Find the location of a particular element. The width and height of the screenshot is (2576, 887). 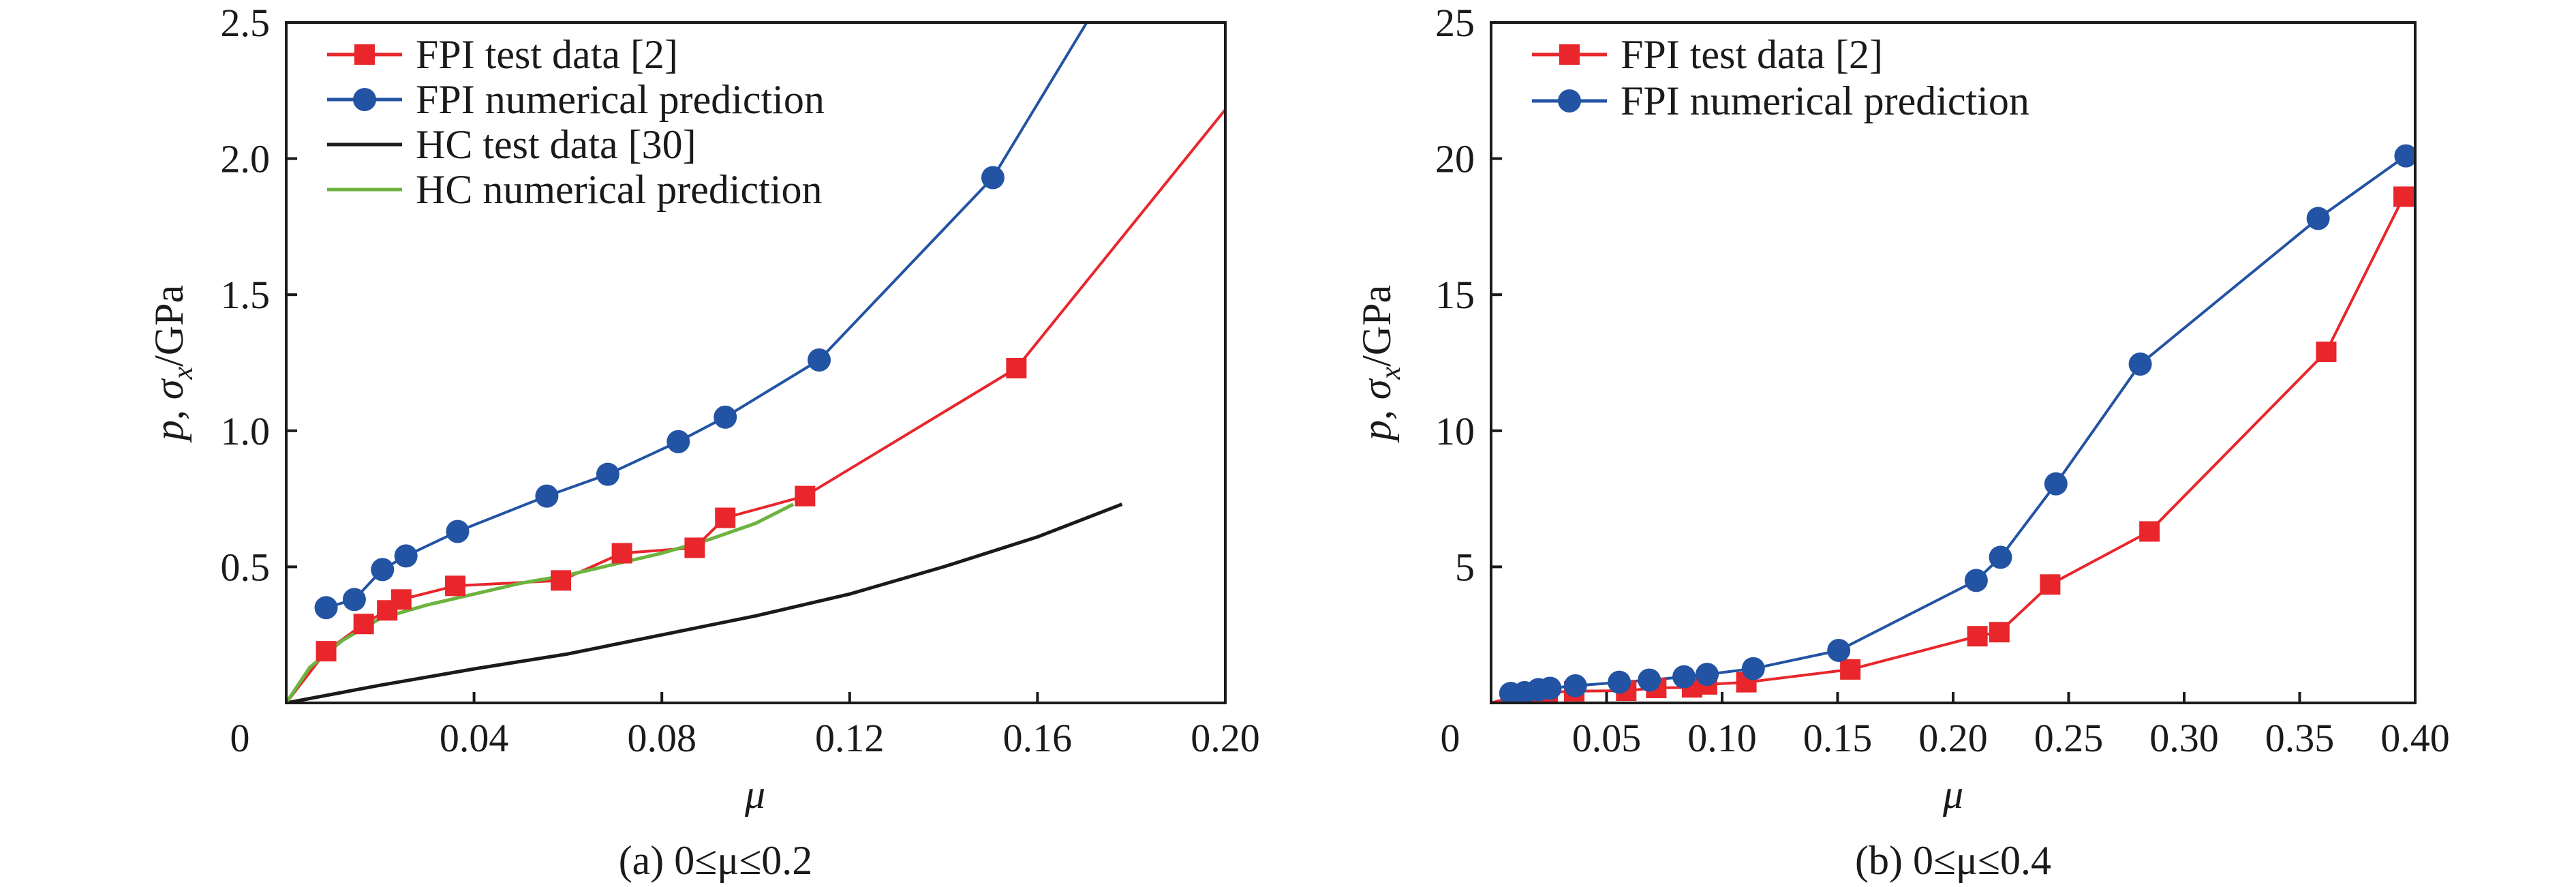

x-tick-label: 0.10 is located at coordinates (1722, 738).